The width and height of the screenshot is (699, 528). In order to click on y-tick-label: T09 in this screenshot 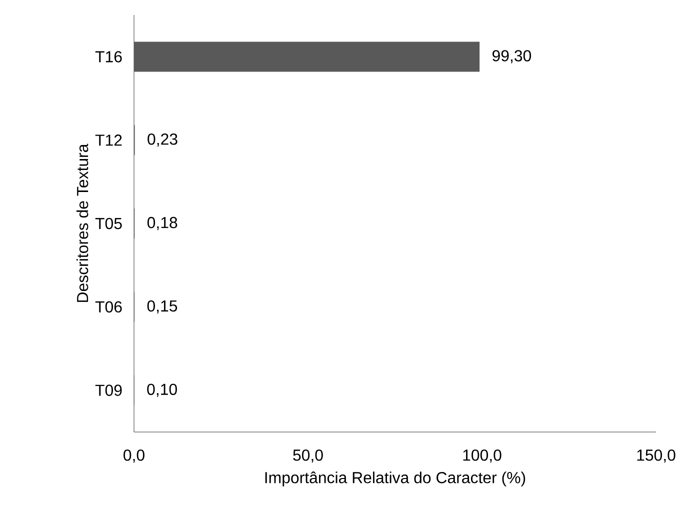, I will do `click(108, 390)`.